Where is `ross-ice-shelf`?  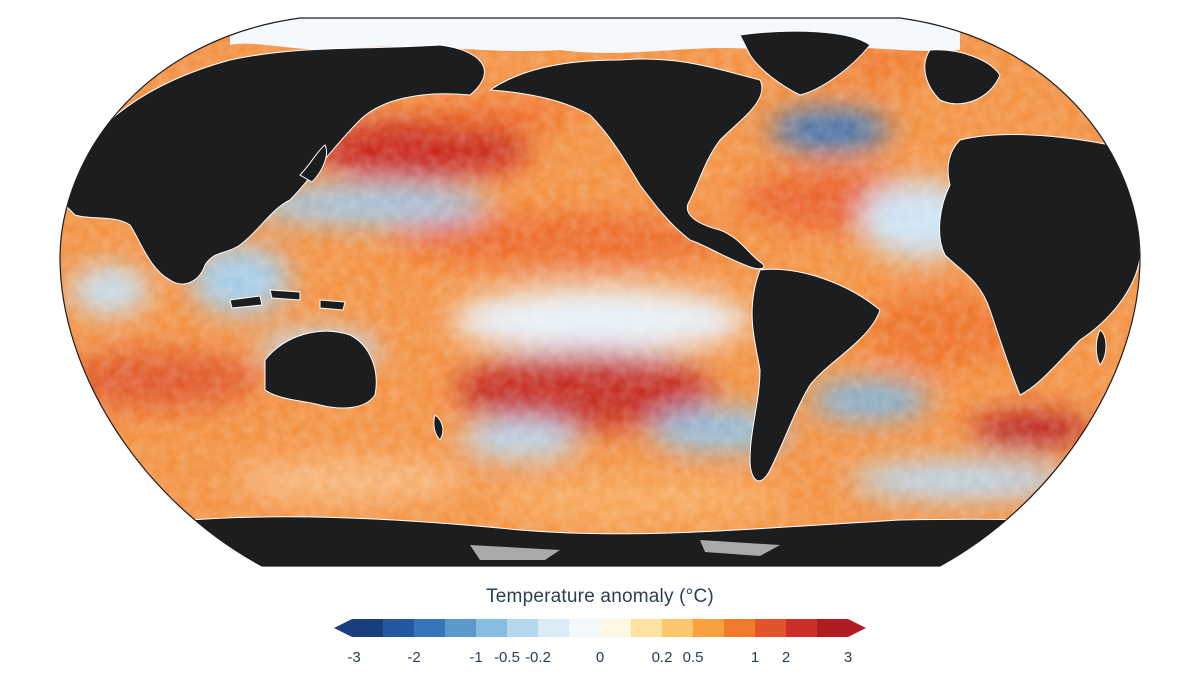
ross-ice-shelf is located at coordinates (515, 552).